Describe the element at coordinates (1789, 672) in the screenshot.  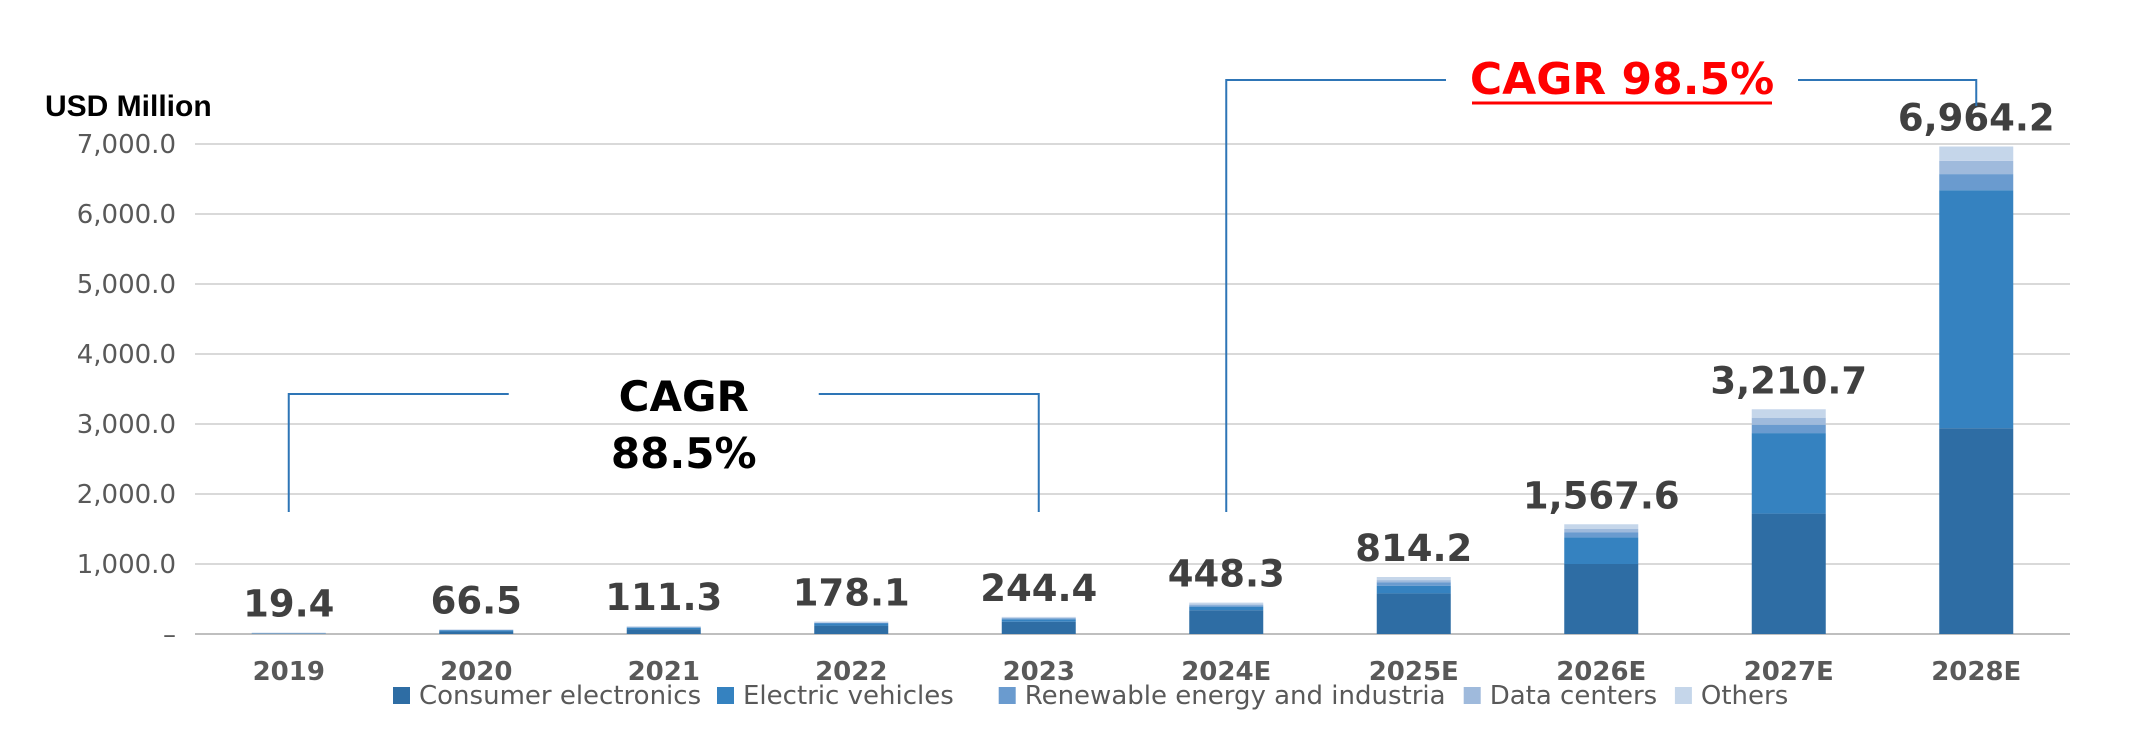
I see `x-tick-label: 2027E` at that location.